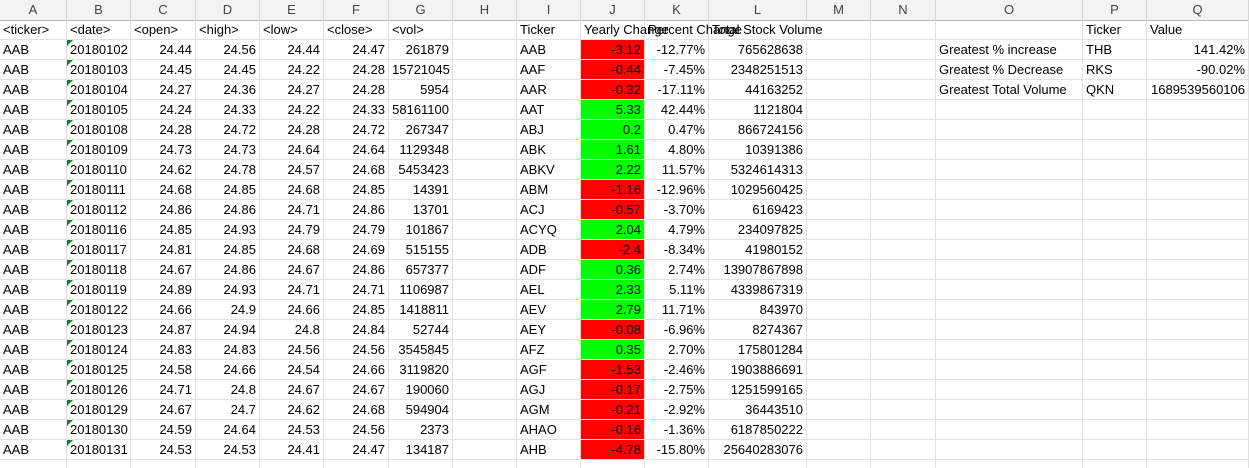 The image size is (1249, 468). I want to click on percent-change-cell: -12.77%, so click(677, 50).